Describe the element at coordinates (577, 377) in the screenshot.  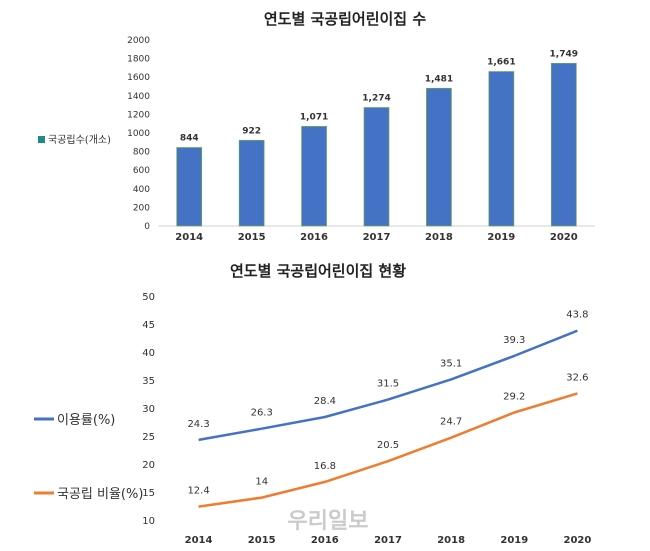
I see `data-label: 32.6` at that location.